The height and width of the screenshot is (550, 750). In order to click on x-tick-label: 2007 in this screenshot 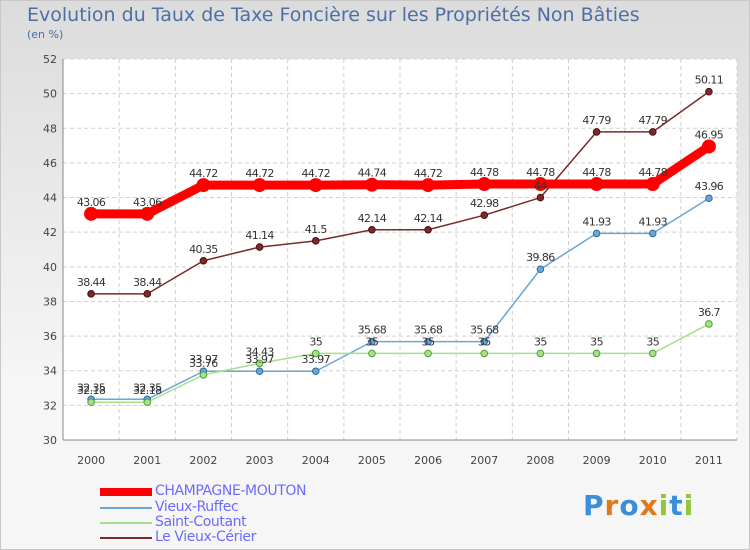, I will do `click(484, 460)`.